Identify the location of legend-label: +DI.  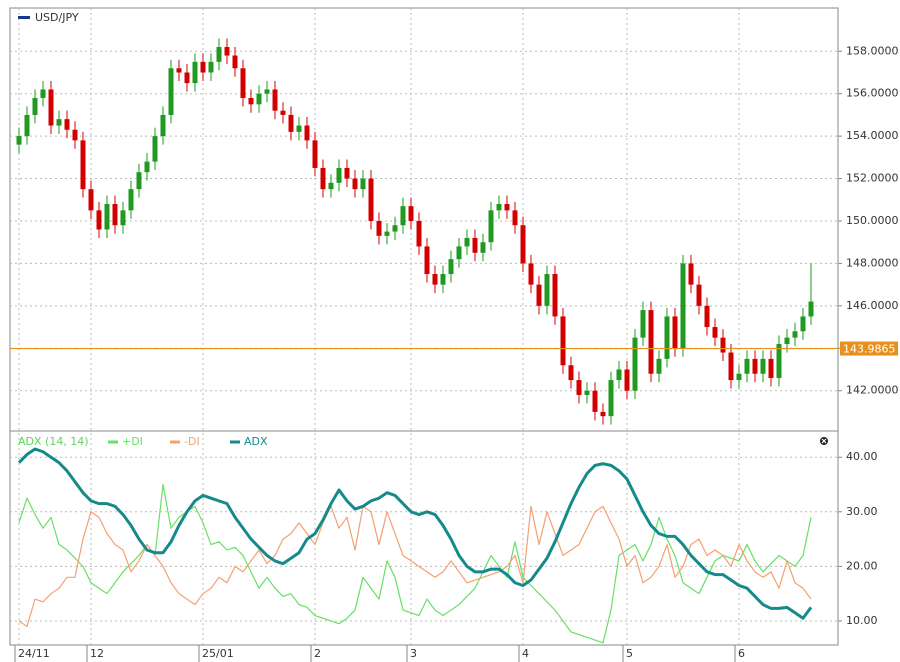
(132, 441).